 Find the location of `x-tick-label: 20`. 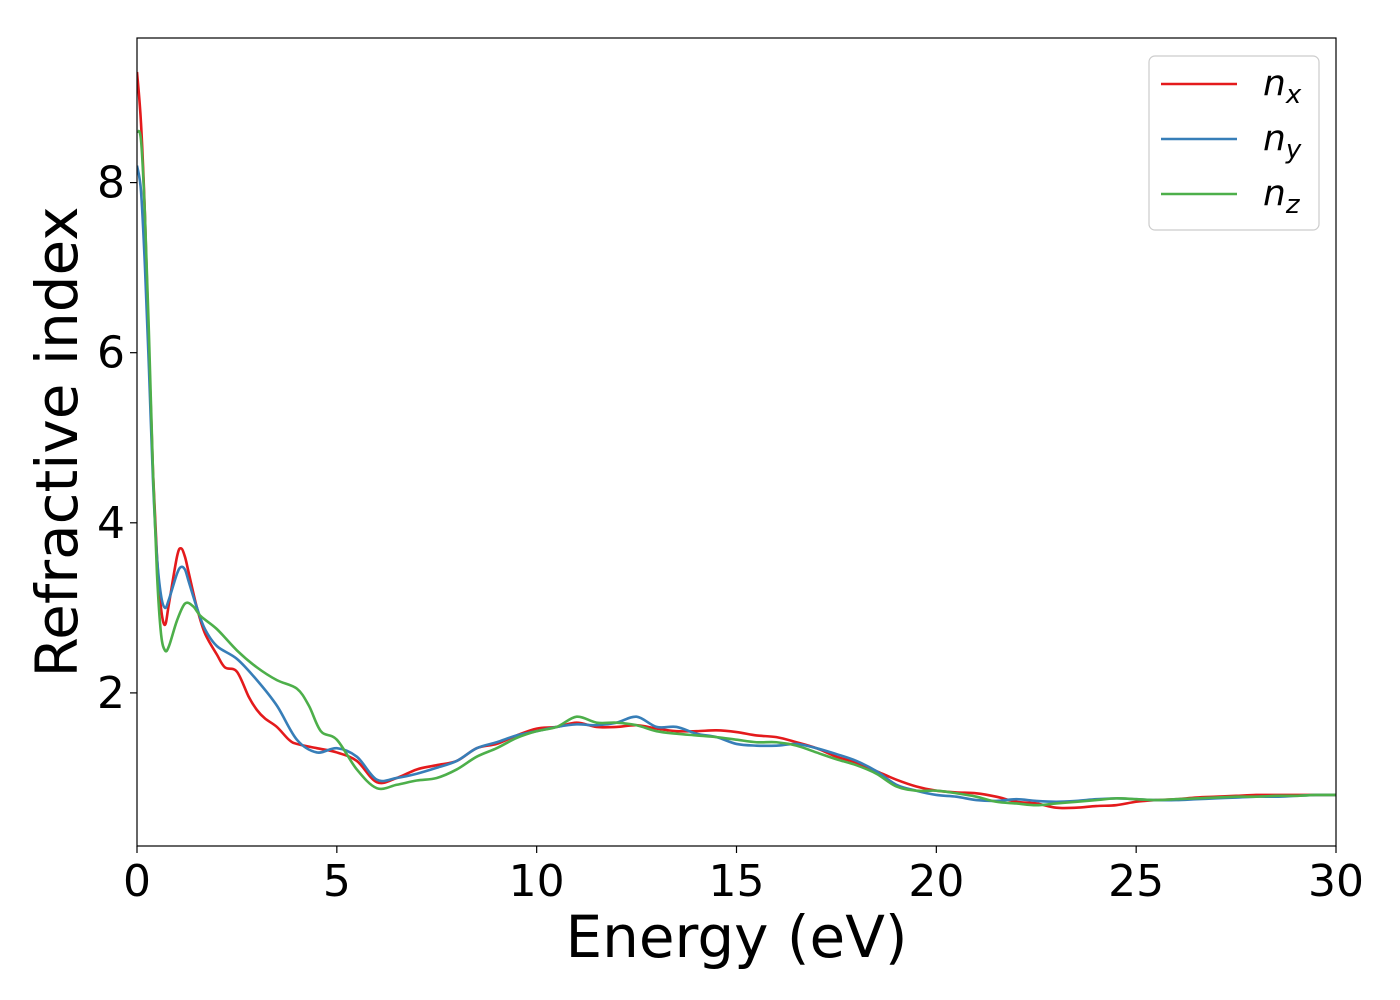

x-tick-label: 20 is located at coordinates (936, 881).